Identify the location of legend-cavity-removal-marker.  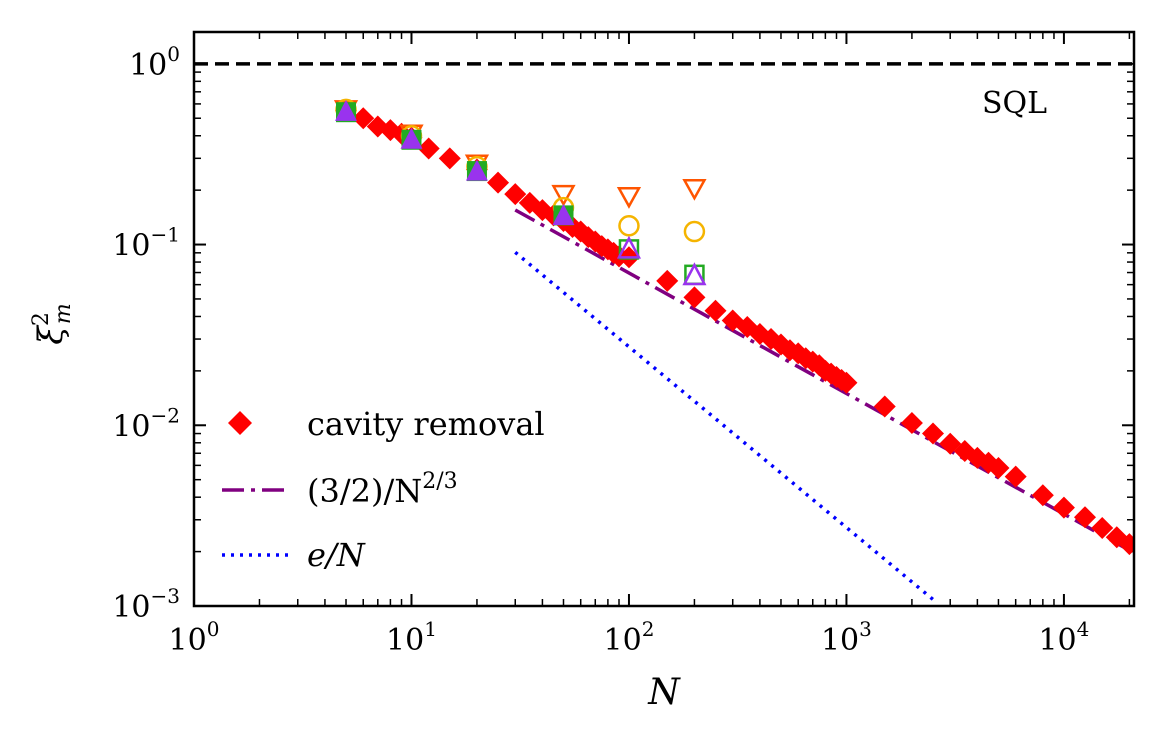
(240, 423).